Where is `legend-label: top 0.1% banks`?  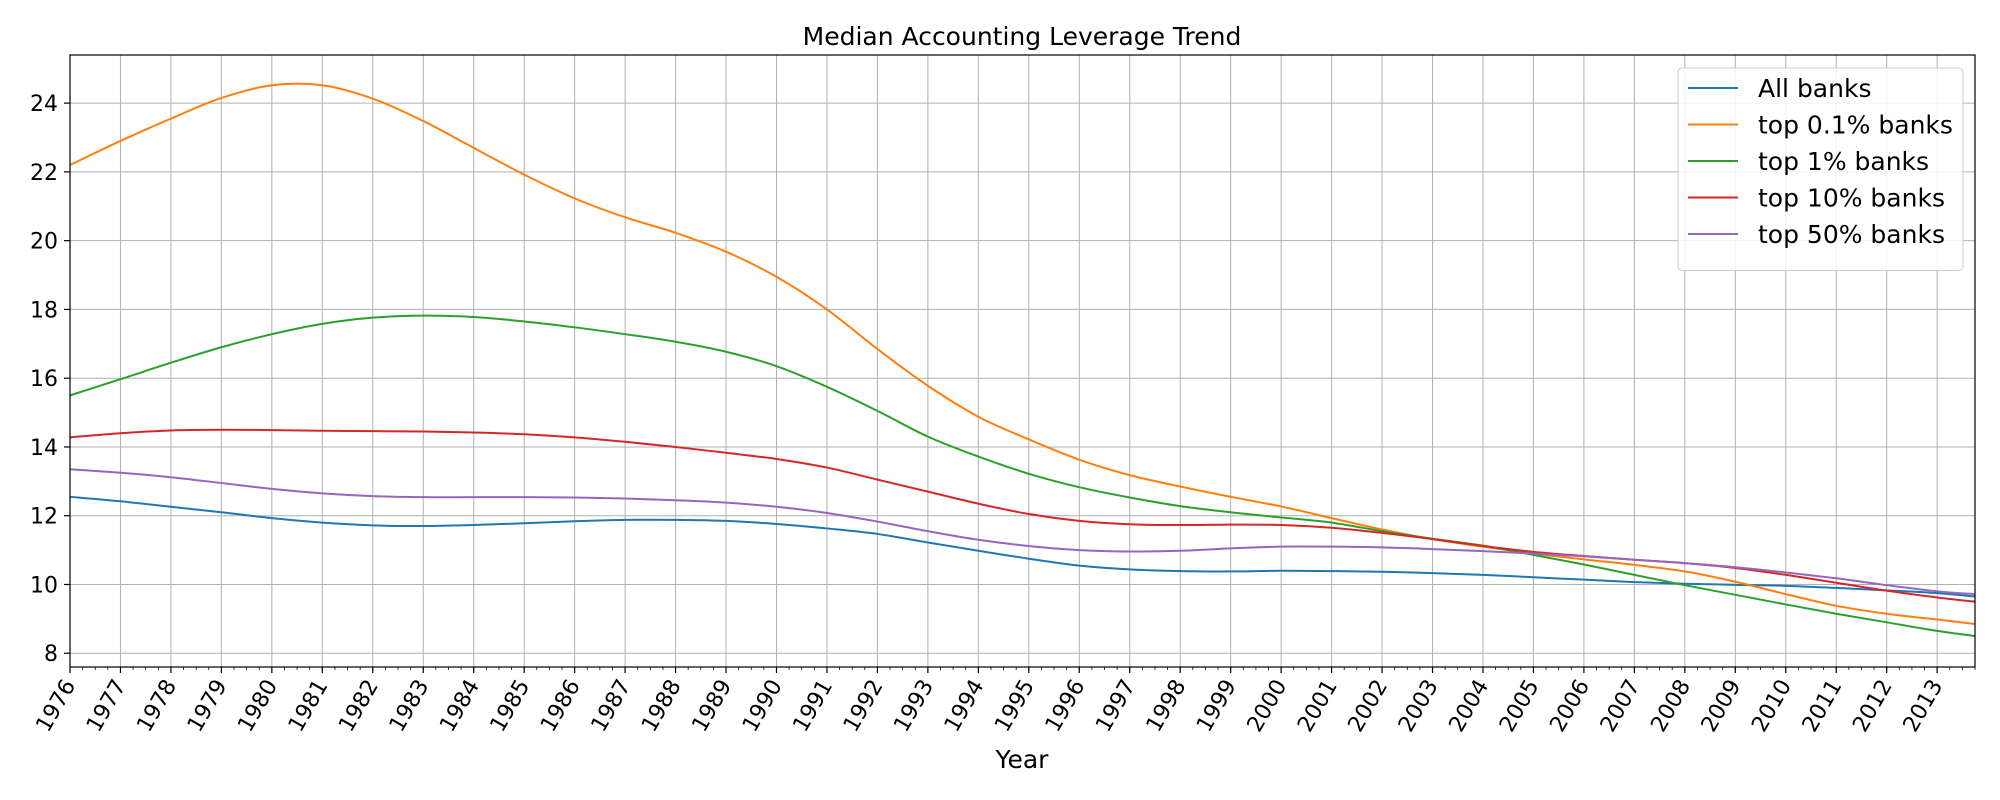 legend-label: top 0.1% banks is located at coordinates (1855, 125).